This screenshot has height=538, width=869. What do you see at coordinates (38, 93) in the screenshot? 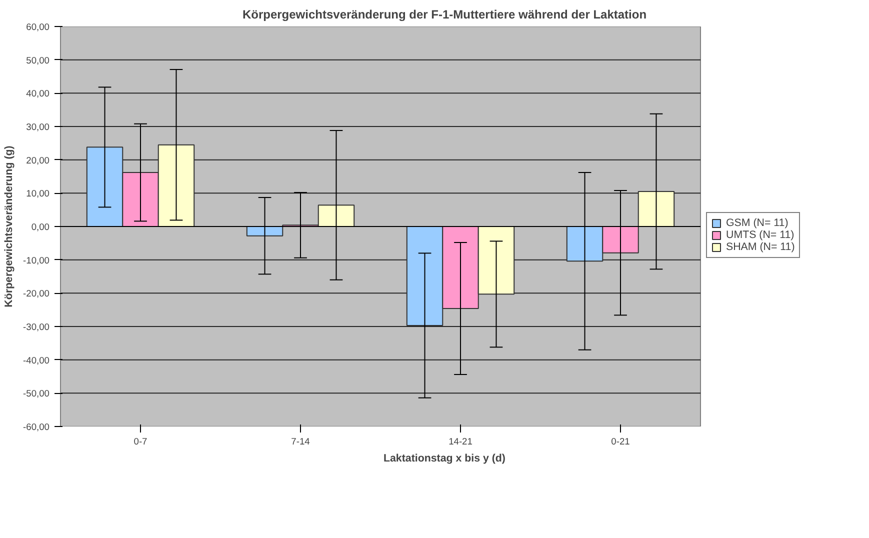
I see `y-tick-label: 40,00` at bounding box center [38, 93].